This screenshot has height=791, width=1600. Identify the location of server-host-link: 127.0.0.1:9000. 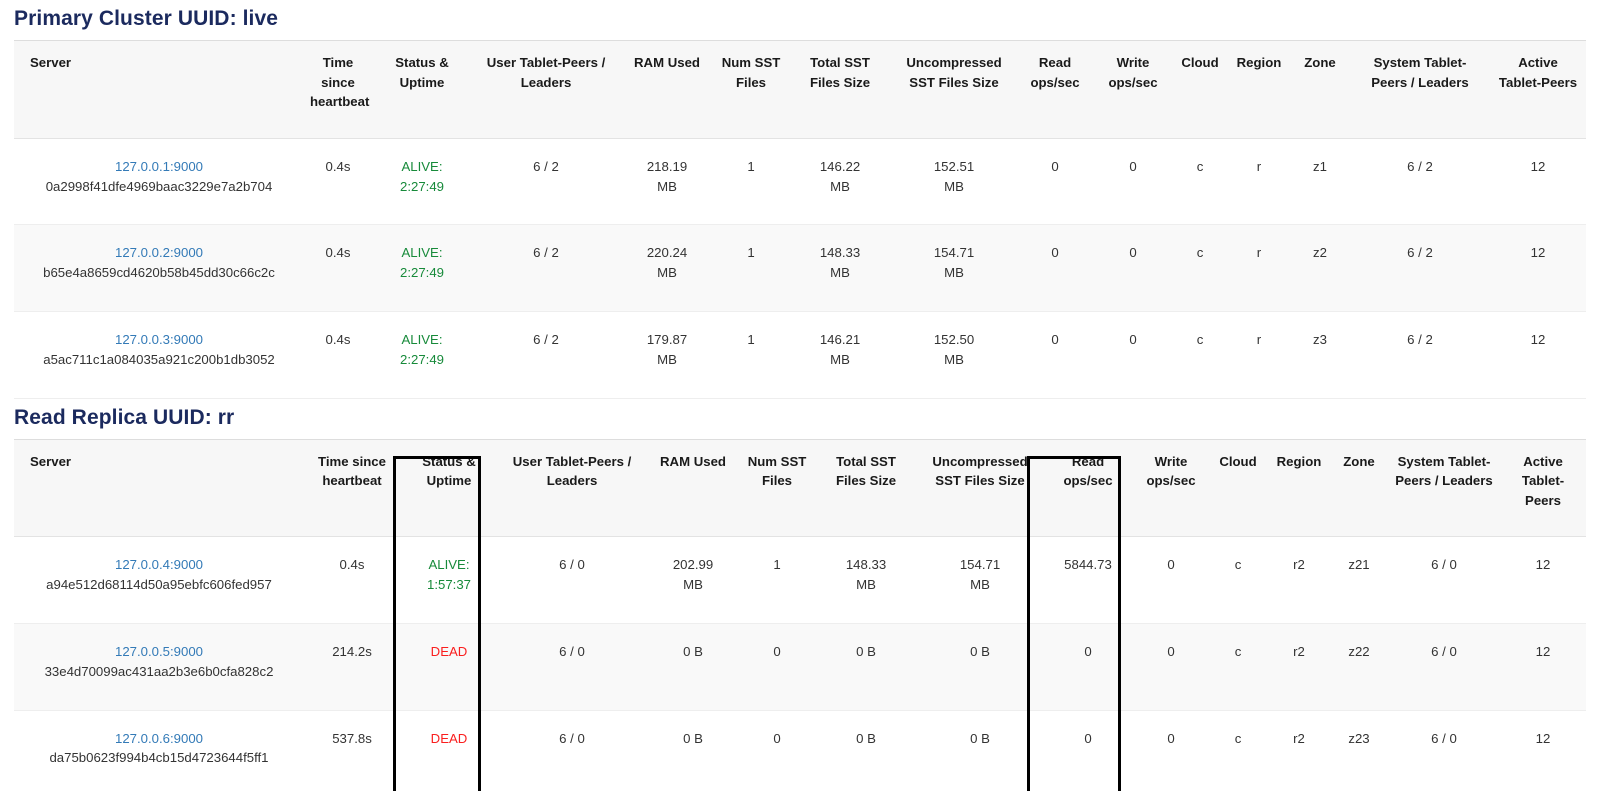
(159, 166).